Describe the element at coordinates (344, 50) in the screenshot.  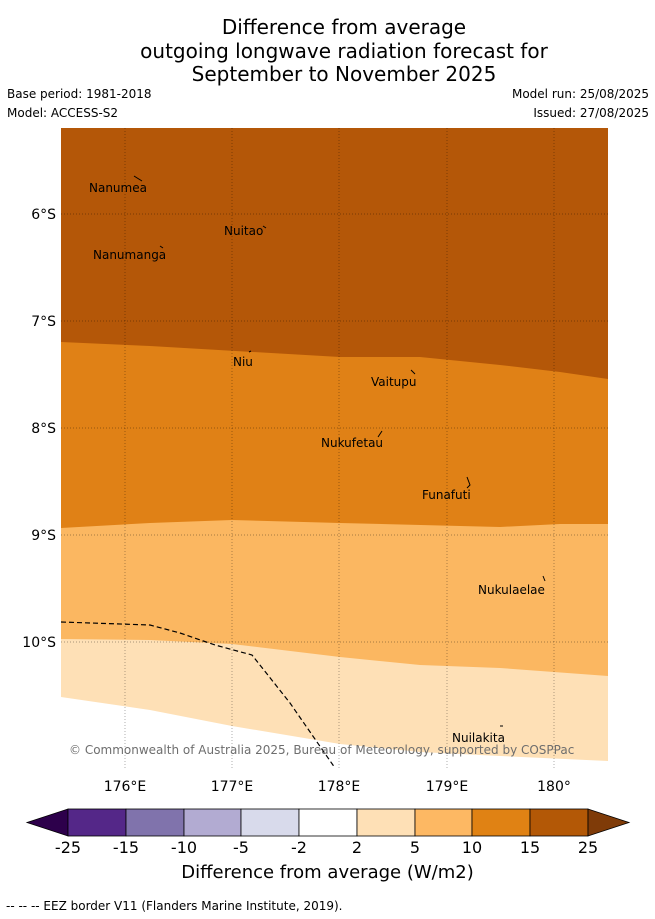
I see `title-line-2: outgoing longwave radiation forecast for` at that location.